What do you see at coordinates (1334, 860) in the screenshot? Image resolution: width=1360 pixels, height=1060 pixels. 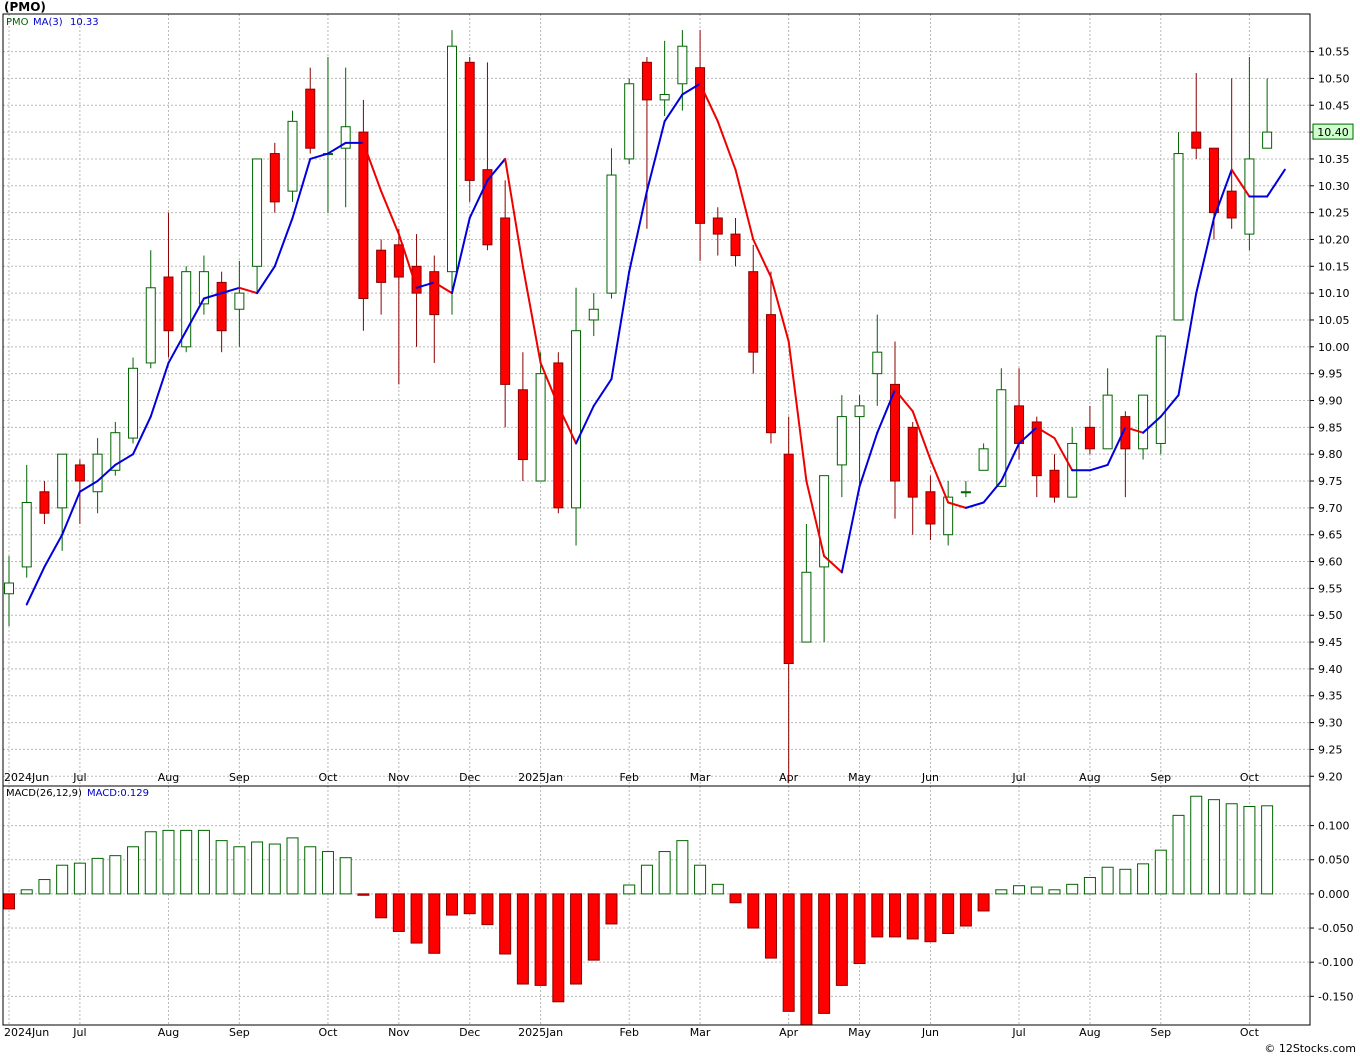 I see `macd-y-tick-label: 0.050` at bounding box center [1334, 860].